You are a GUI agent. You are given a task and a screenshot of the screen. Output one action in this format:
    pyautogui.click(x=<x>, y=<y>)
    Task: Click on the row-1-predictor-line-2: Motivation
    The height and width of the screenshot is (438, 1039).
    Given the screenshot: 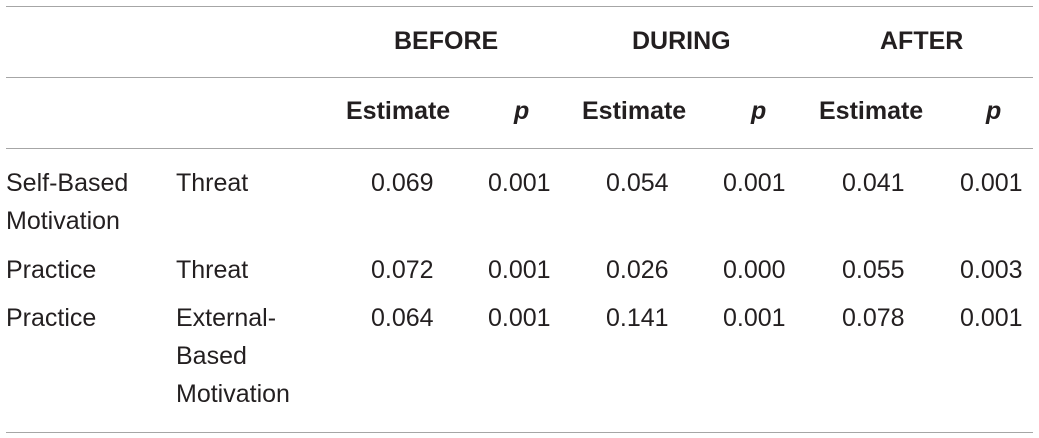 What is the action you would take?
    pyautogui.click(x=63, y=221)
    